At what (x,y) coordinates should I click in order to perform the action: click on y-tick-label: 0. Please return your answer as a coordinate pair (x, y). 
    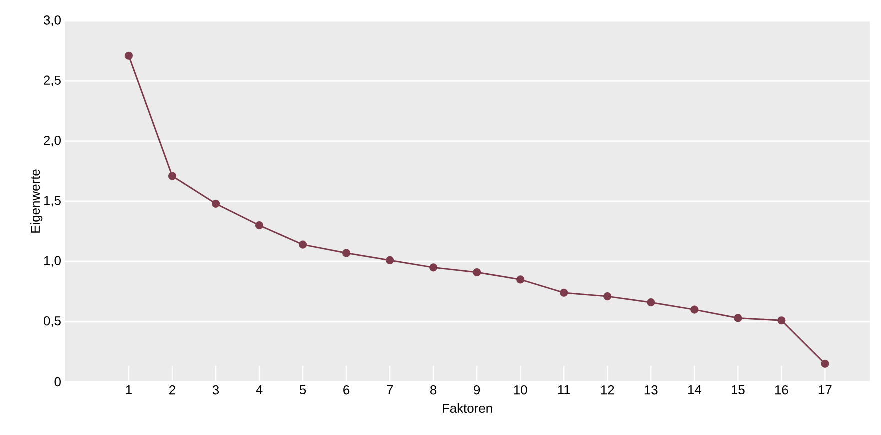
    Looking at the image, I should click on (57, 382).